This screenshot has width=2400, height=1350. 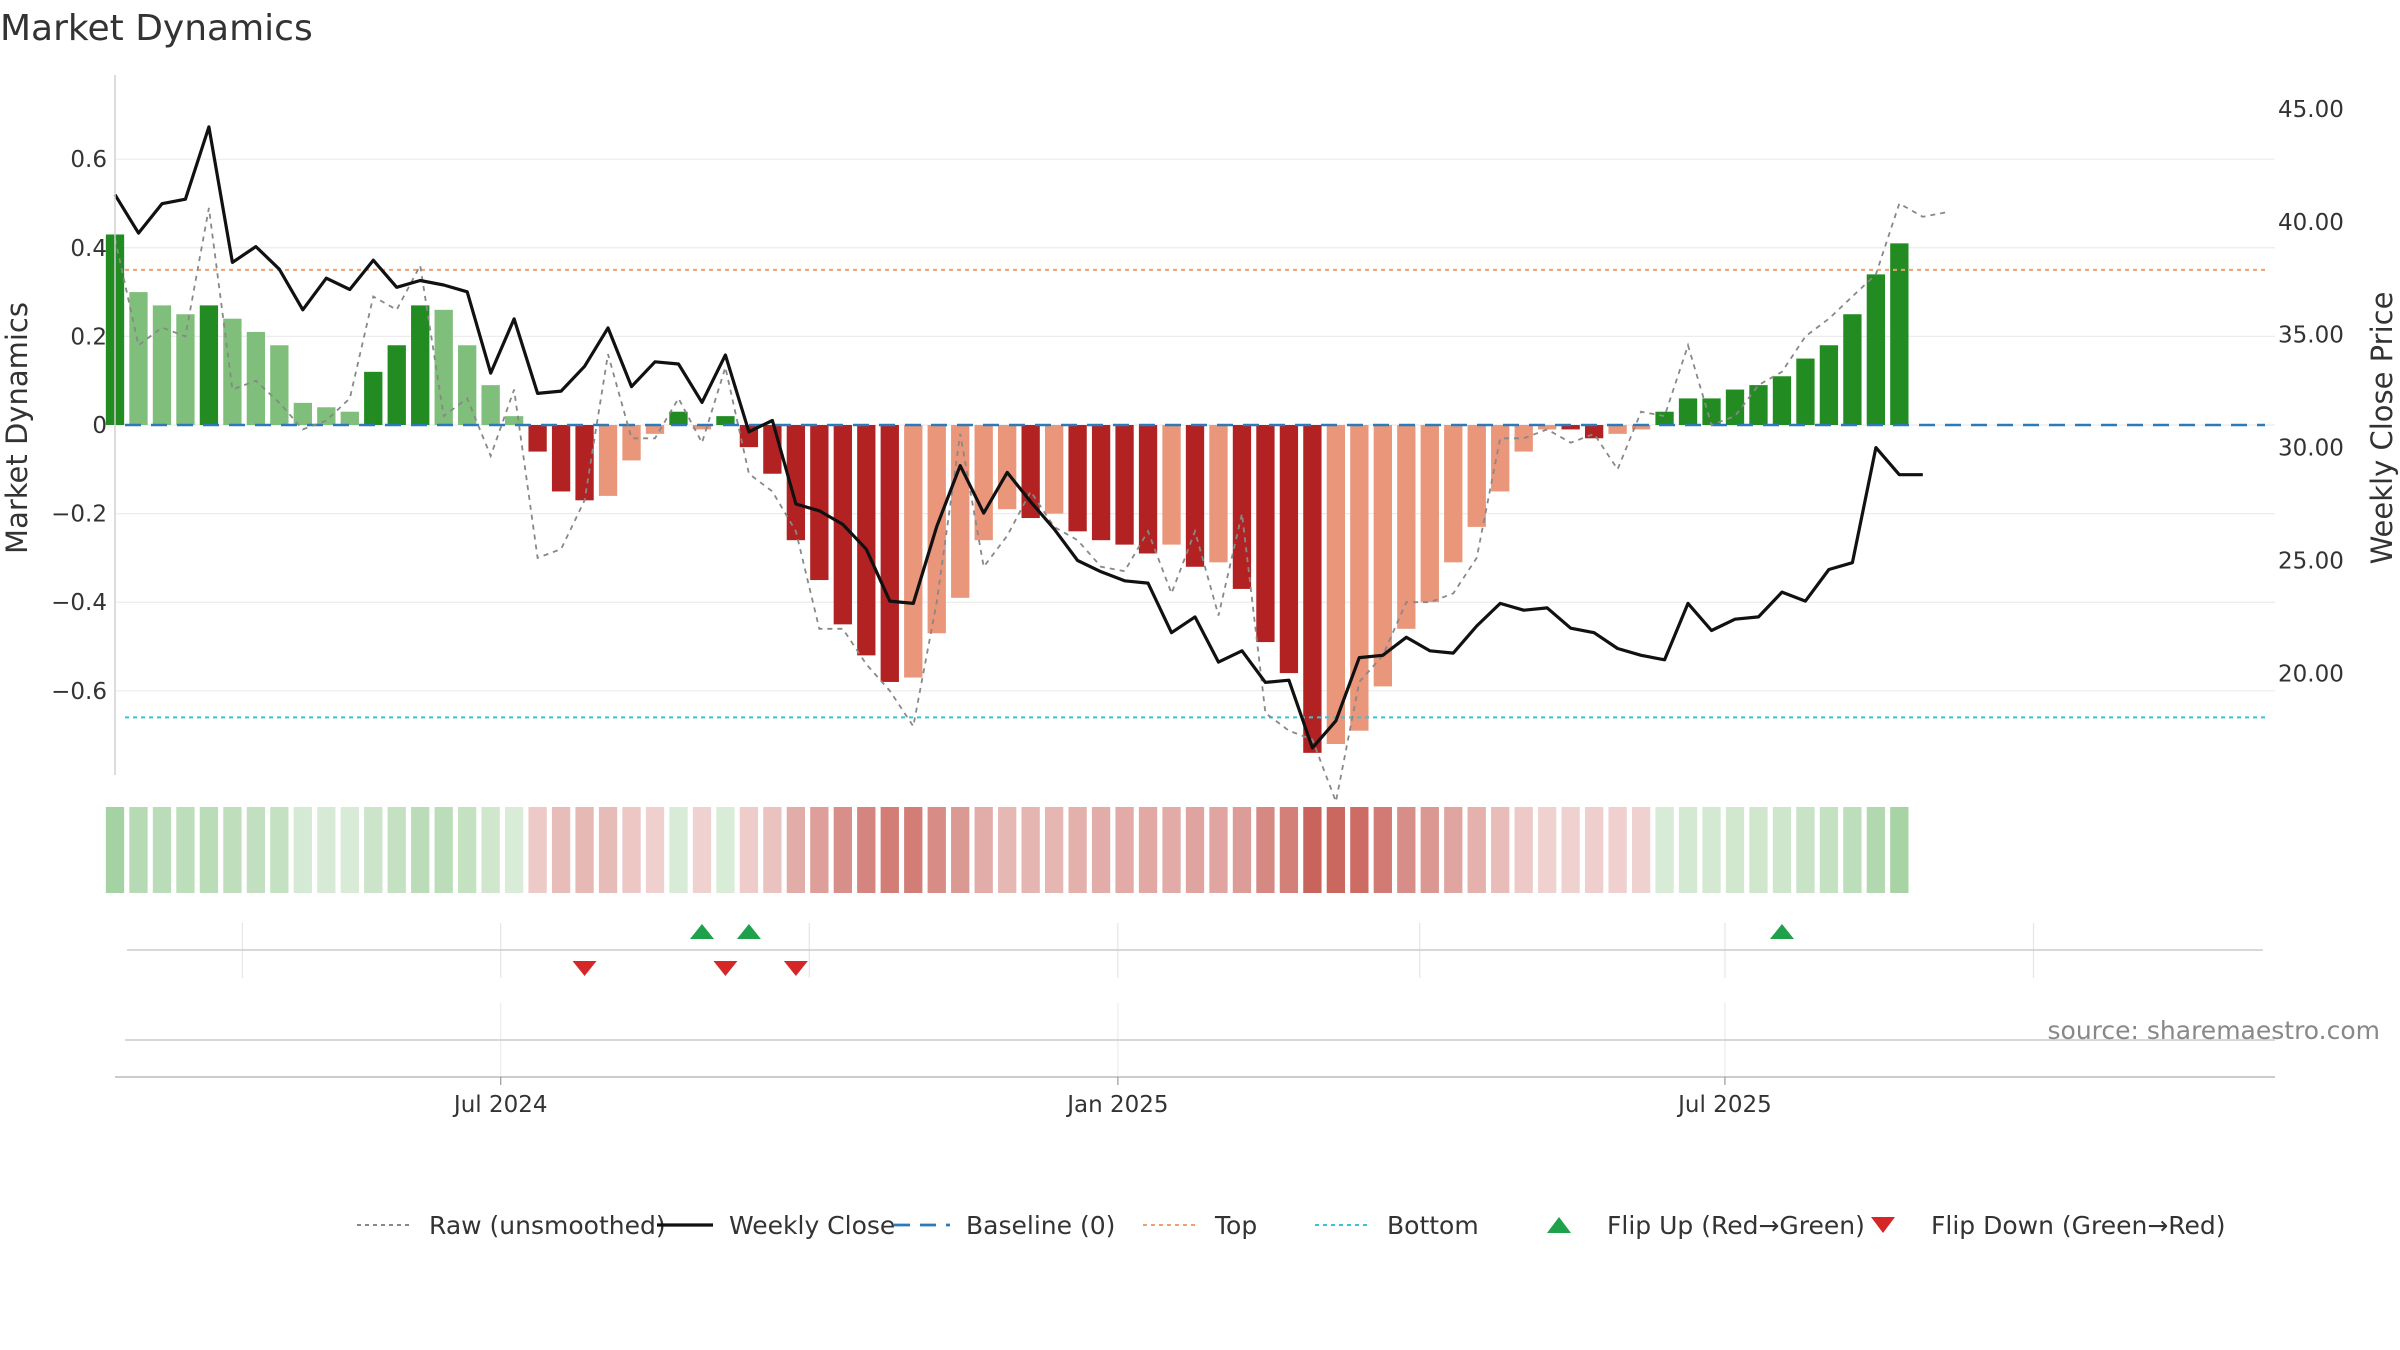 What do you see at coordinates (1883, 1225) in the screenshot?
I see `legend-swatch-triangle-down` at bounding box center [1883, 1225].